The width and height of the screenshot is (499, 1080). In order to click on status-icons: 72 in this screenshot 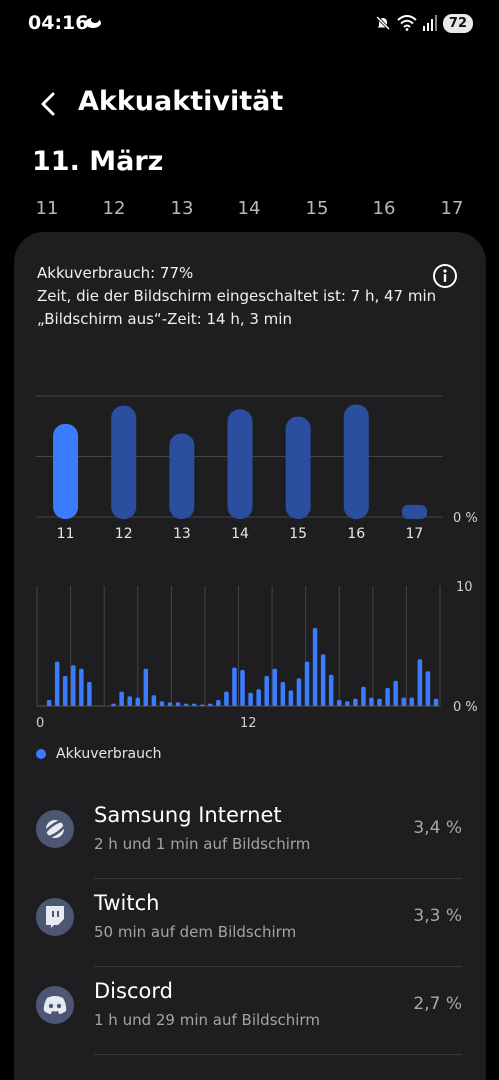, I will do `click(424, 23)`.